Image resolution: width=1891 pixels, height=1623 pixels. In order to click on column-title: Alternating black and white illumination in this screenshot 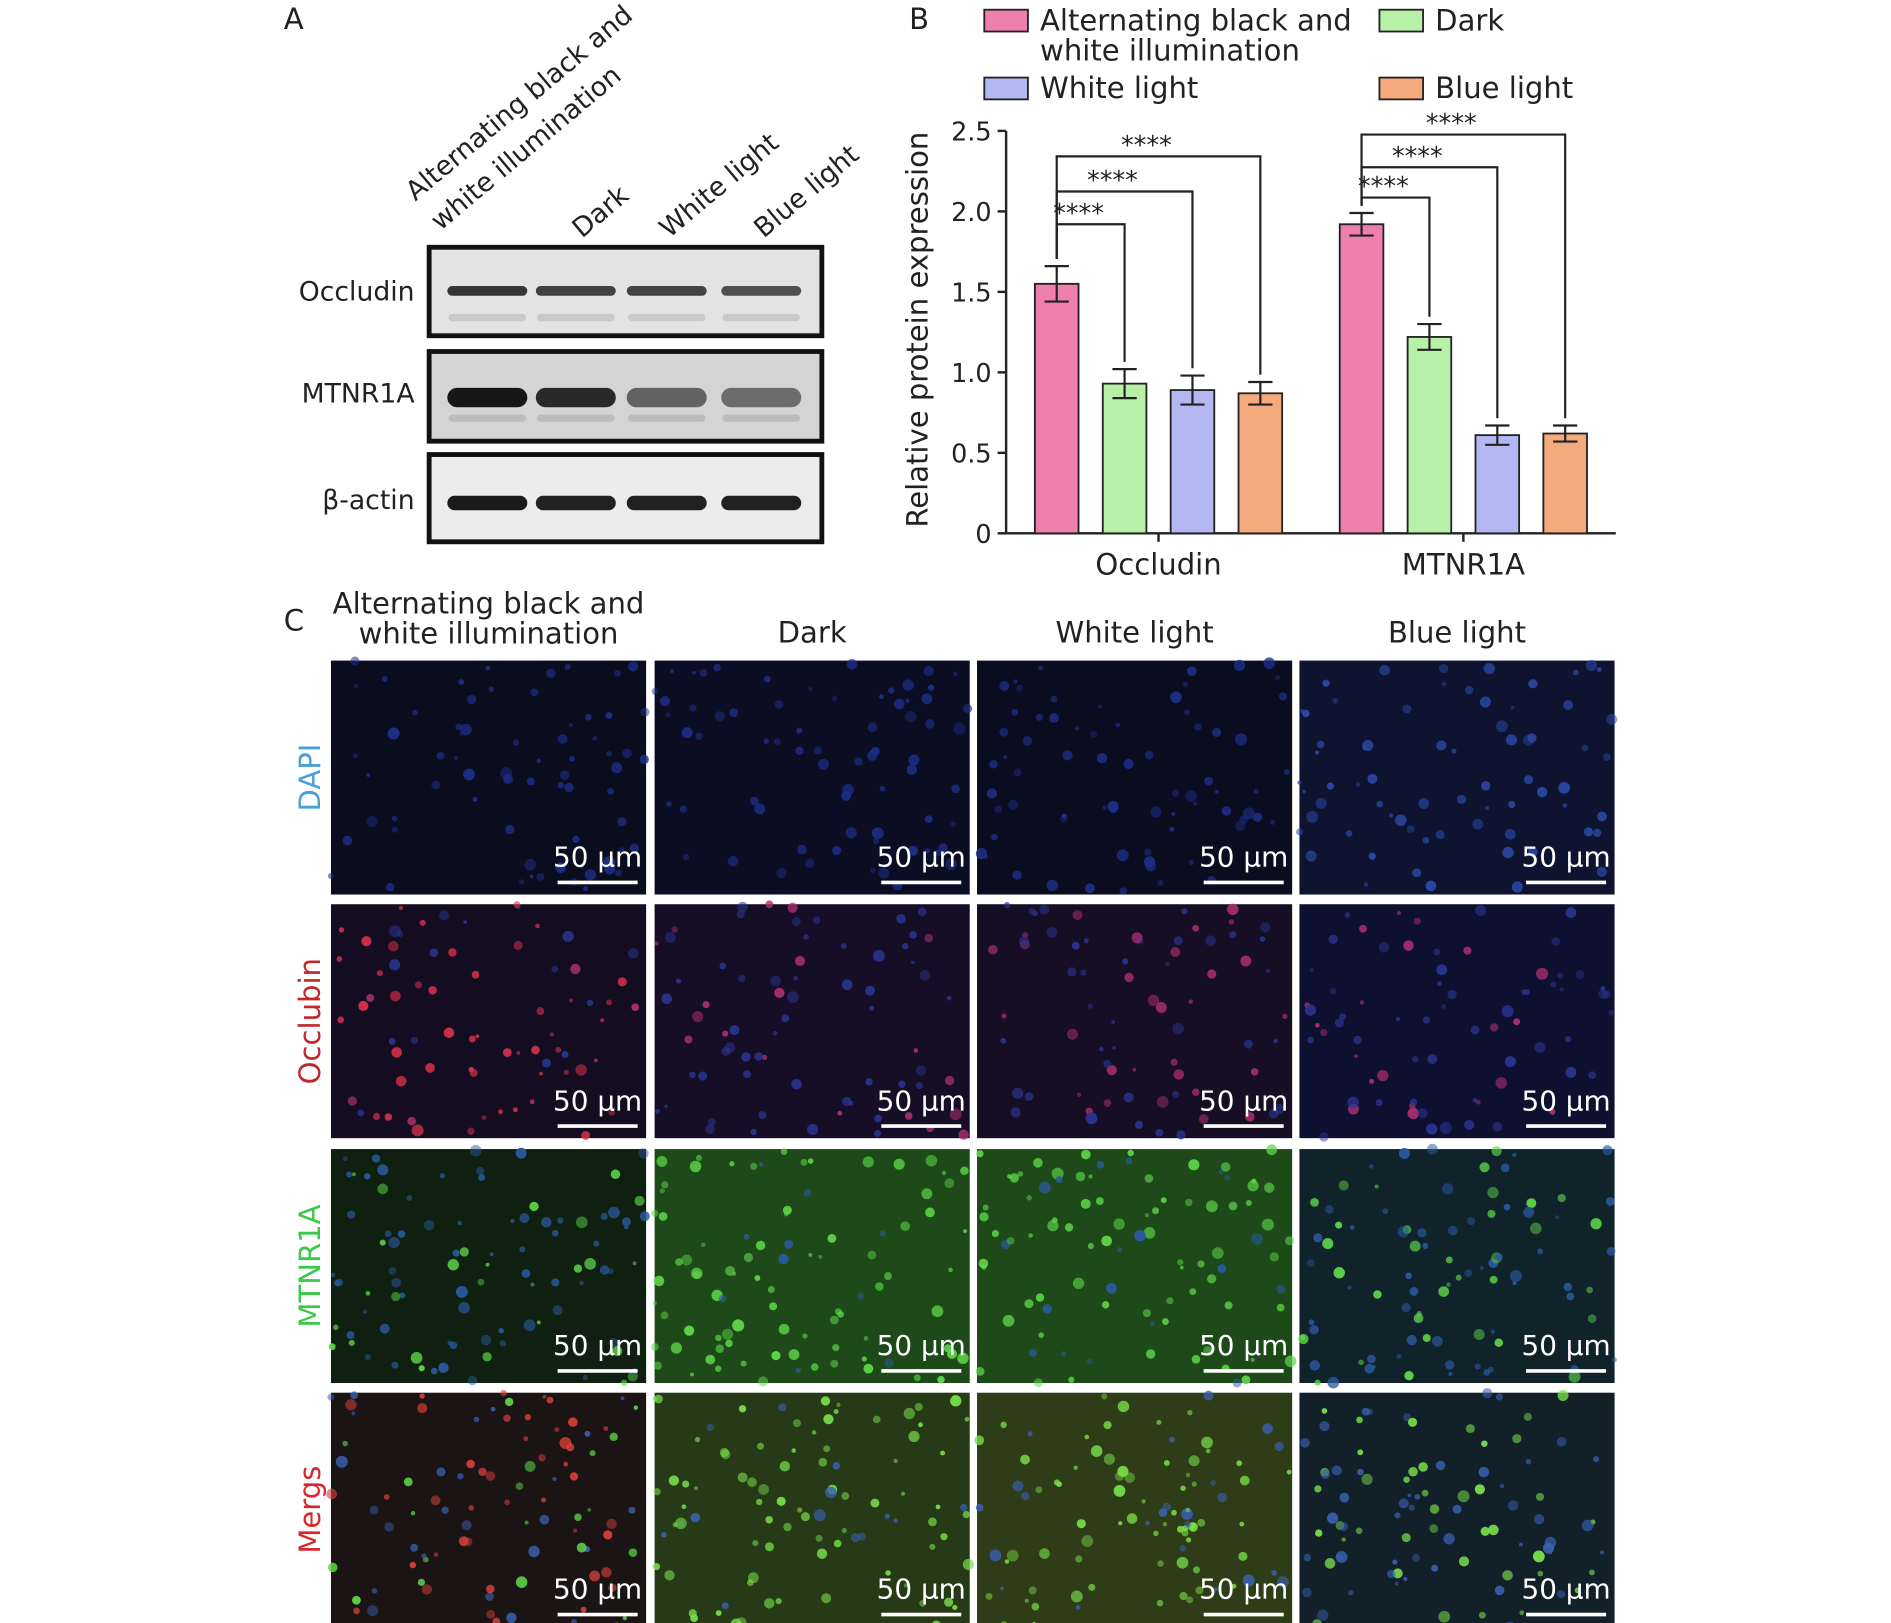, I will do `click(489, 618)`.